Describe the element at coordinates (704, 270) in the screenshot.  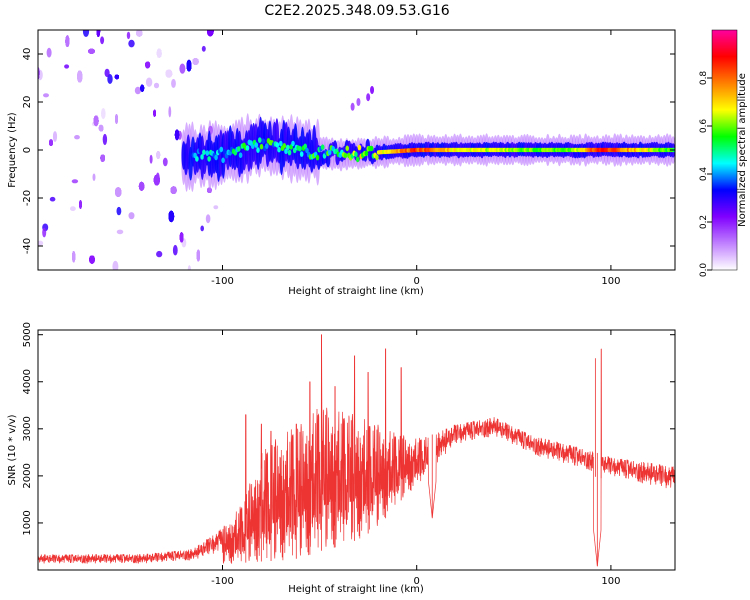
I see `colorbar-tick-label: 0.0` at that location.